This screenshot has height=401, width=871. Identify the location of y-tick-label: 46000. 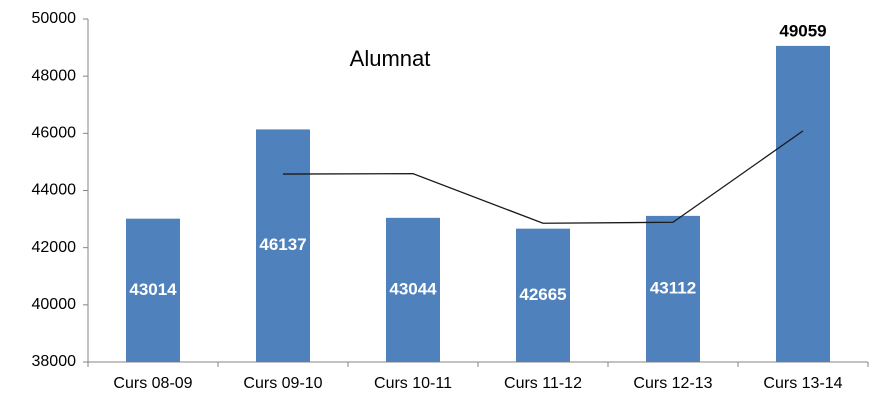
(54, 133).